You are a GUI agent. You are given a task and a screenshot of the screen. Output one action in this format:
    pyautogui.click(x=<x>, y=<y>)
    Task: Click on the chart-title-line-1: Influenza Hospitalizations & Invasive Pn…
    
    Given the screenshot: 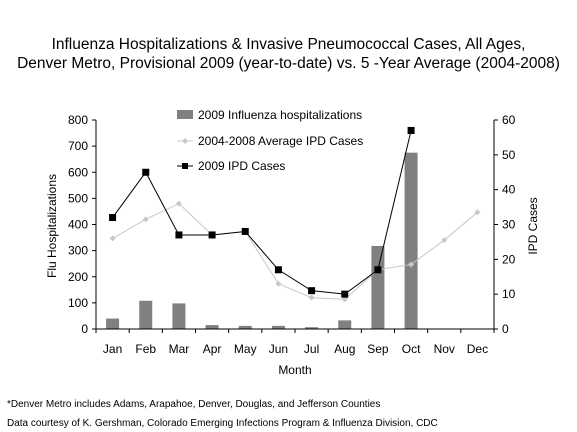 What is the action you would take?
    pyautogui.click(x=288, y=44)
    